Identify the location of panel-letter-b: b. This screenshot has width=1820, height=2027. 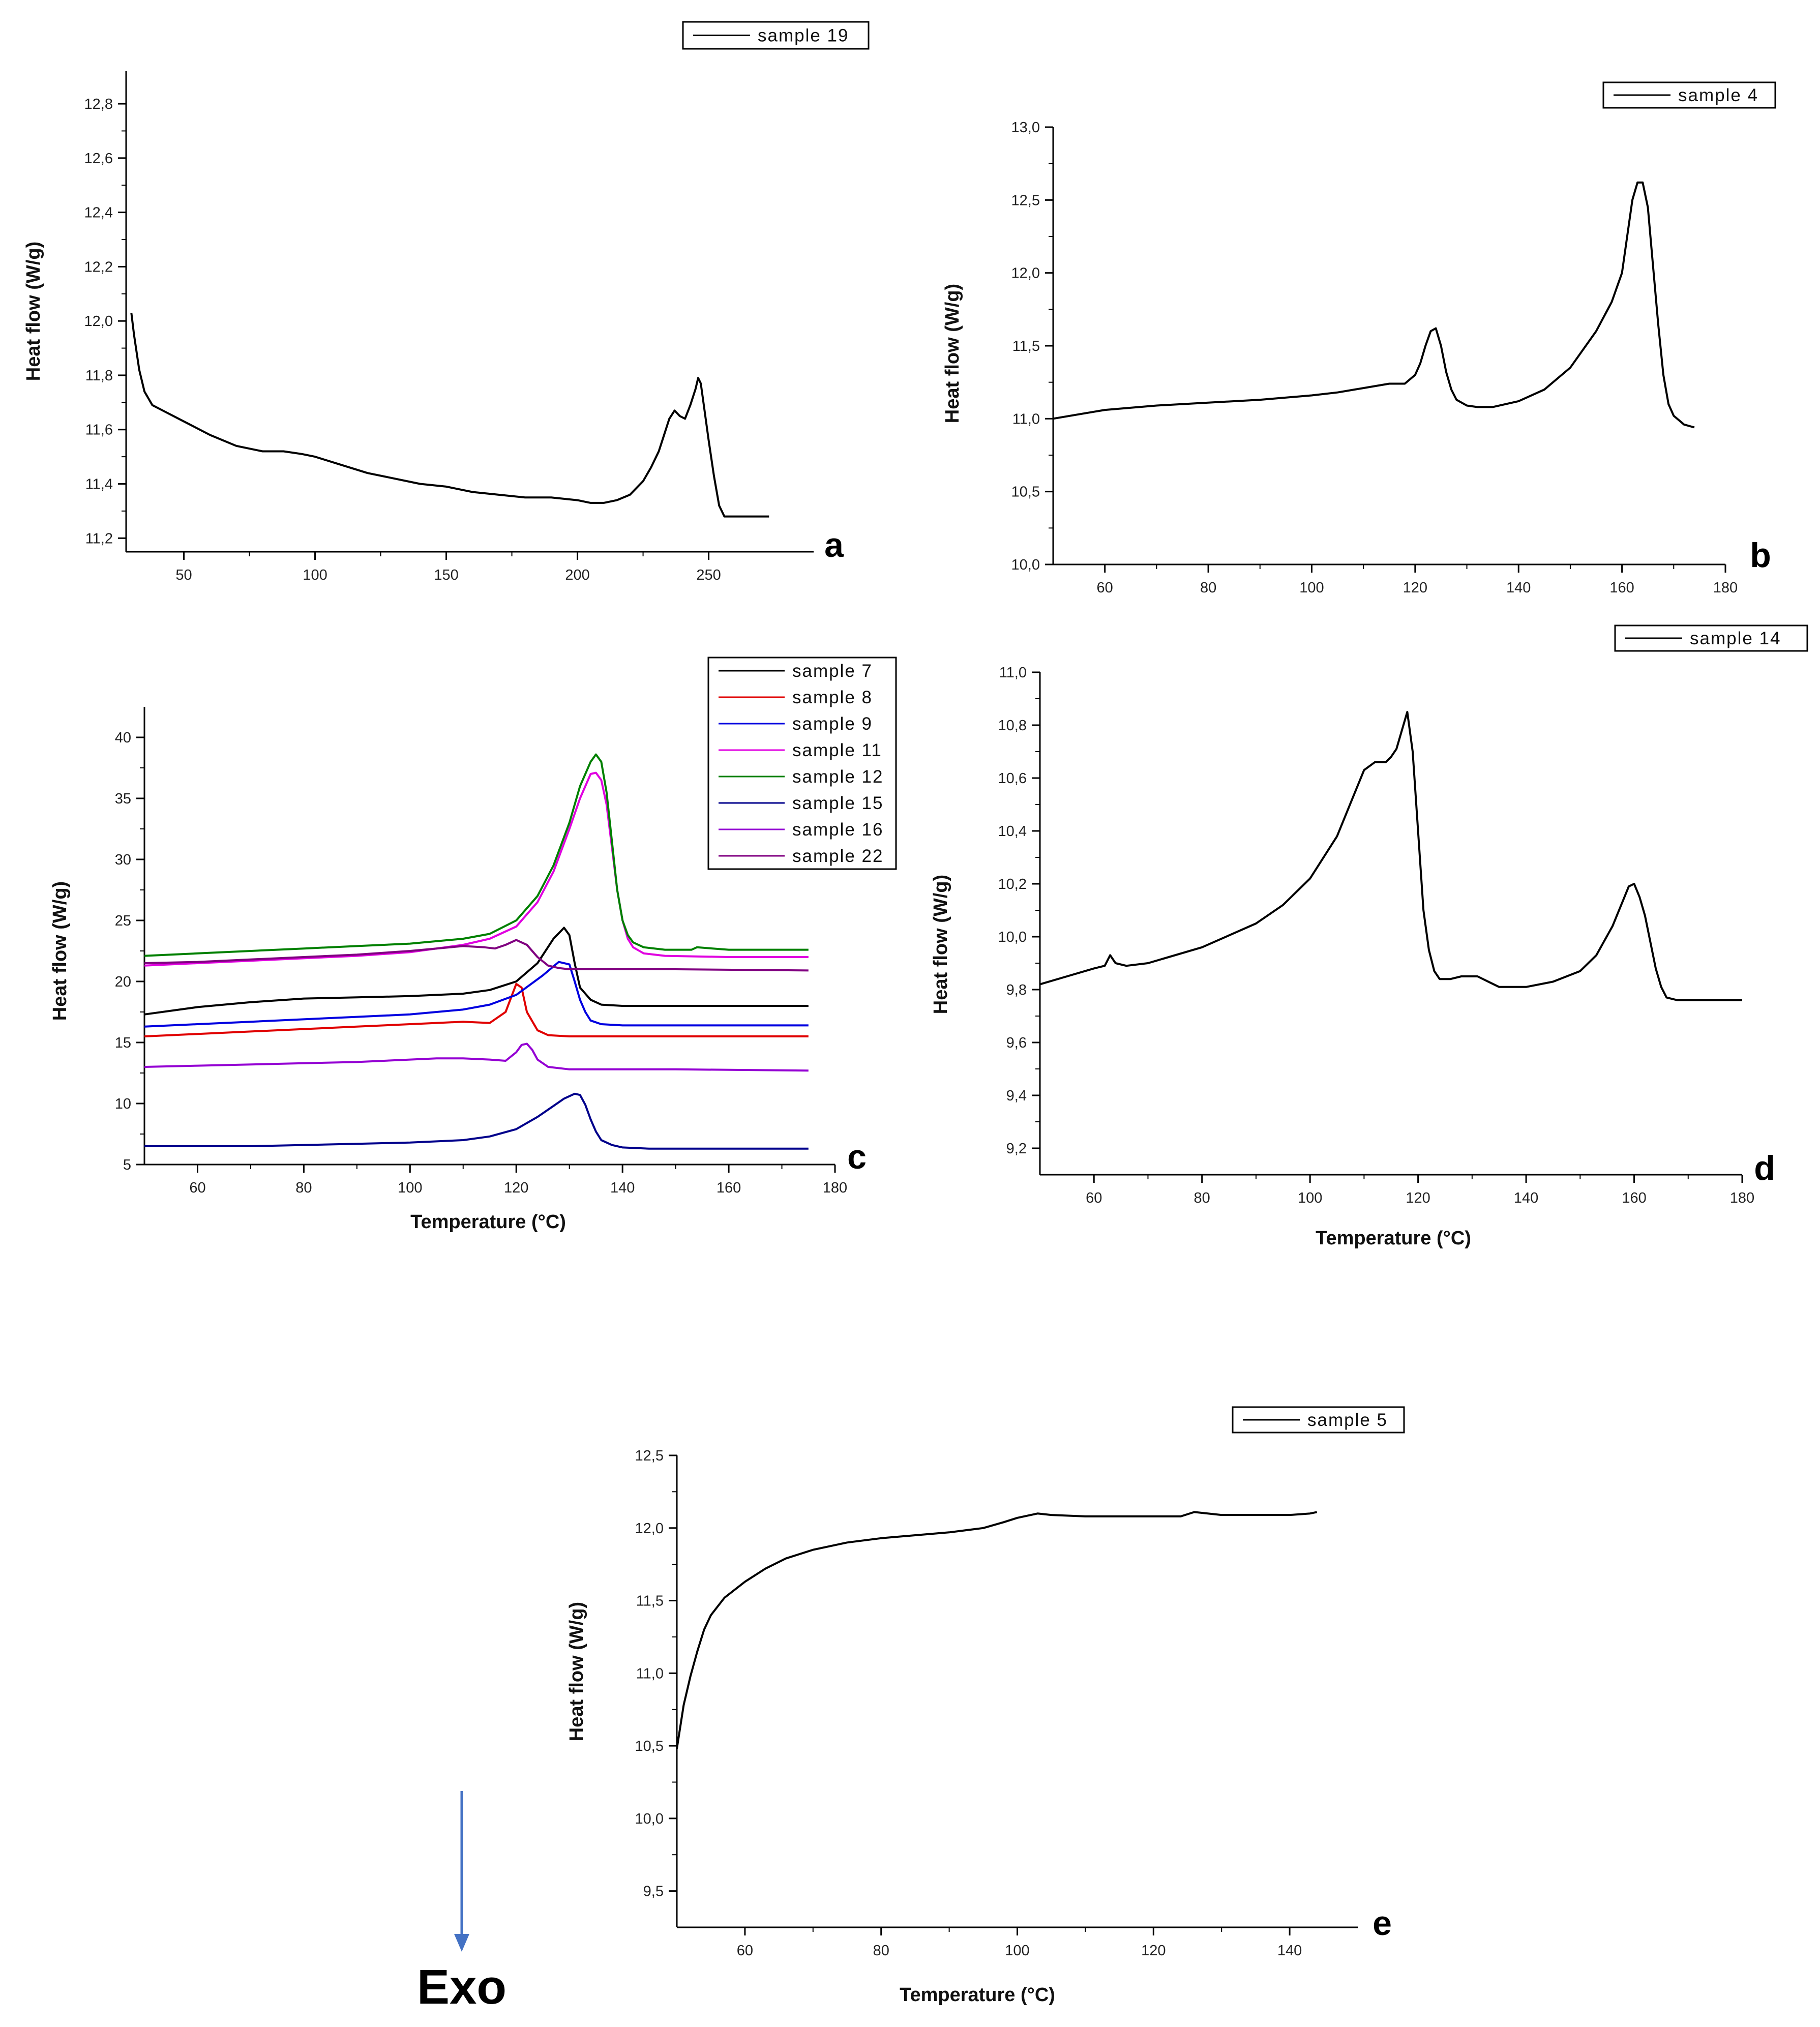
(1760, 555).